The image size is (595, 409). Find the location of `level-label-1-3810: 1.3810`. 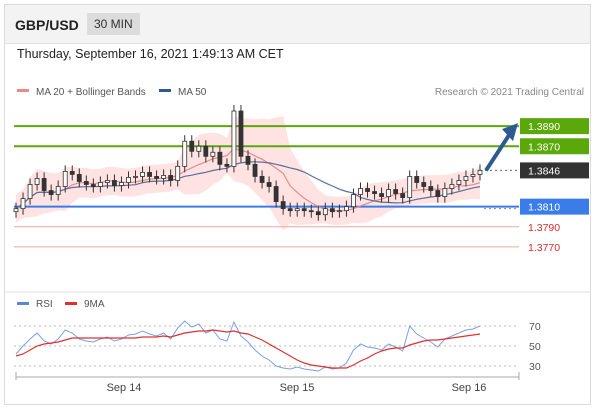

level-label-1-3810: 1.3810 is located at coordinates (544, 208).